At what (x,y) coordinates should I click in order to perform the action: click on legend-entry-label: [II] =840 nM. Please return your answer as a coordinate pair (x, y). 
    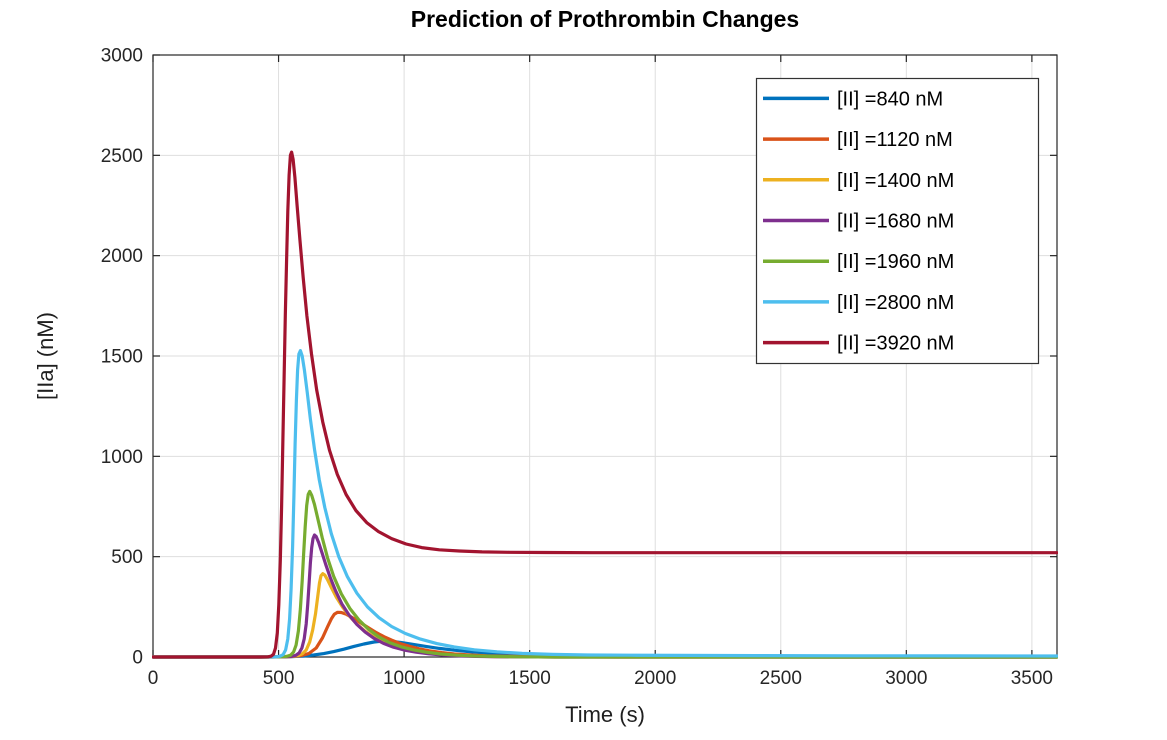
    Looking at the image, I should click on (890, 99).